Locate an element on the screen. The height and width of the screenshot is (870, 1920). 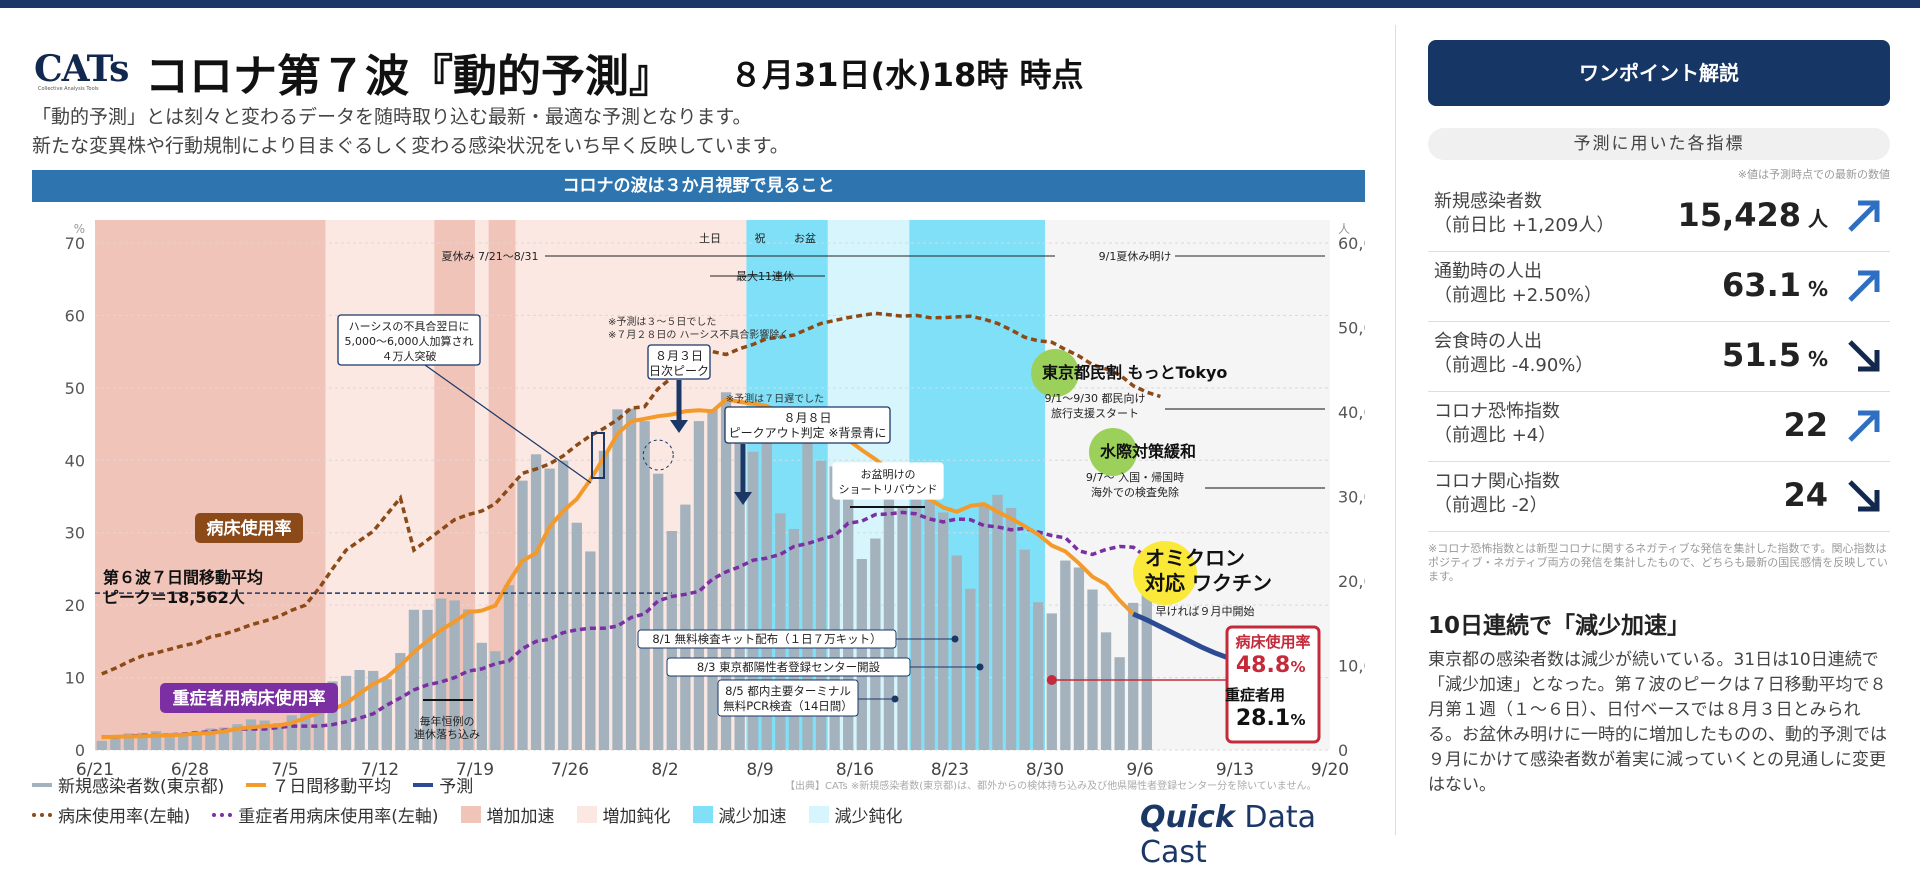
sixth-wave-label: ピーク＝18,562人 is located at coordinates (174, 597).